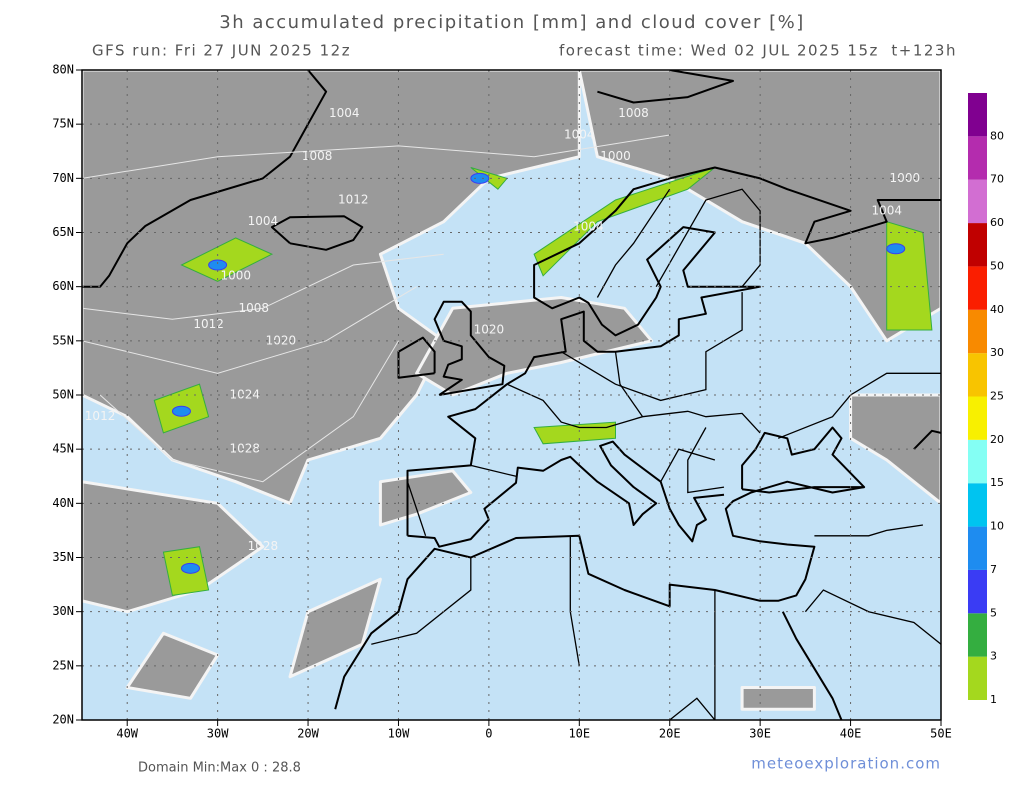 Image resolution: width=1024 pixels, height=791 pixels. What do you see at coordinates (219, 768) in the screenshot?
I see `domain-minmax: Domain Min:Max 0 : 28.8` at bounding box center [219, 768].